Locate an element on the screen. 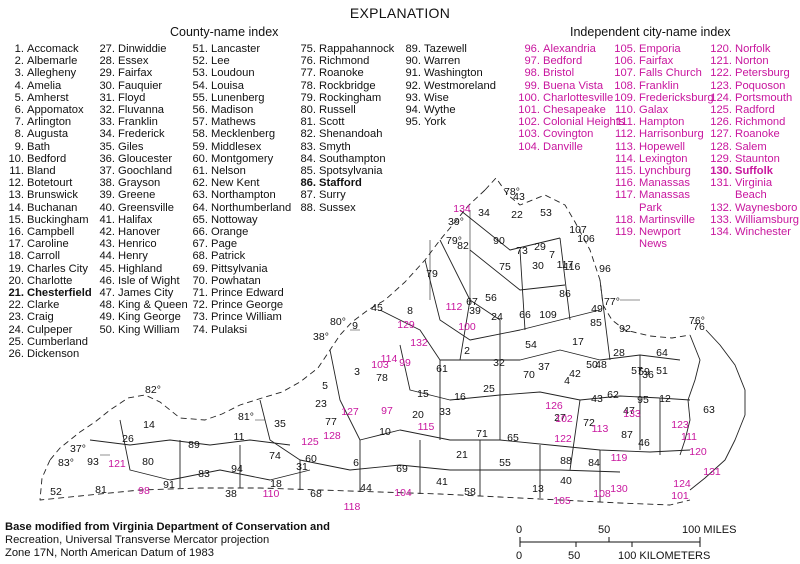  county-label-87: 87 is located at coordinates (627, 435).